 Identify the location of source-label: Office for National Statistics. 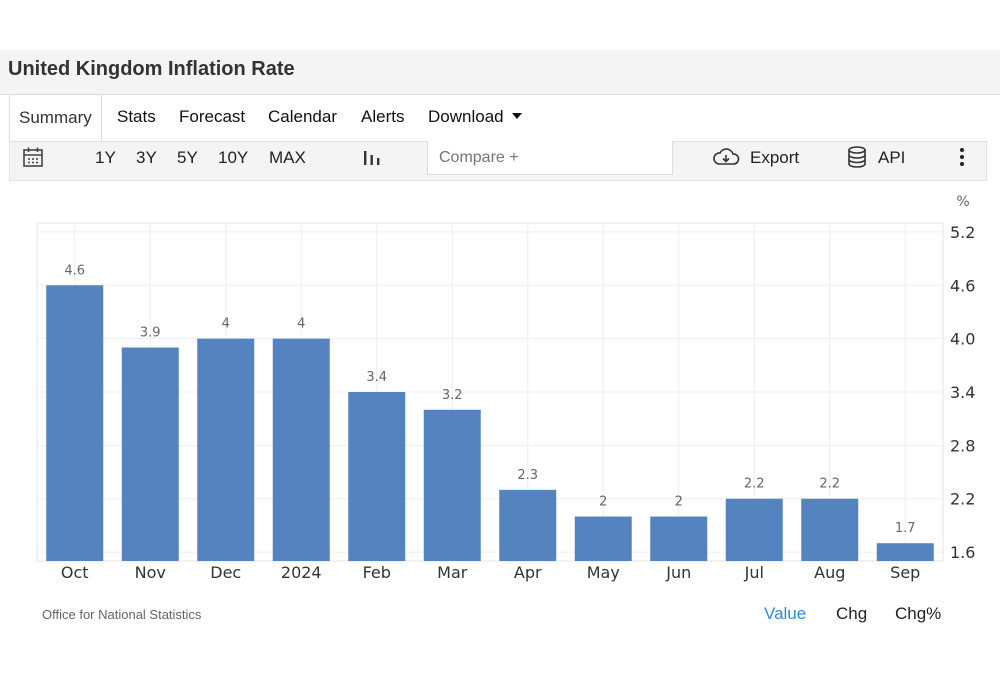
(122, 614).